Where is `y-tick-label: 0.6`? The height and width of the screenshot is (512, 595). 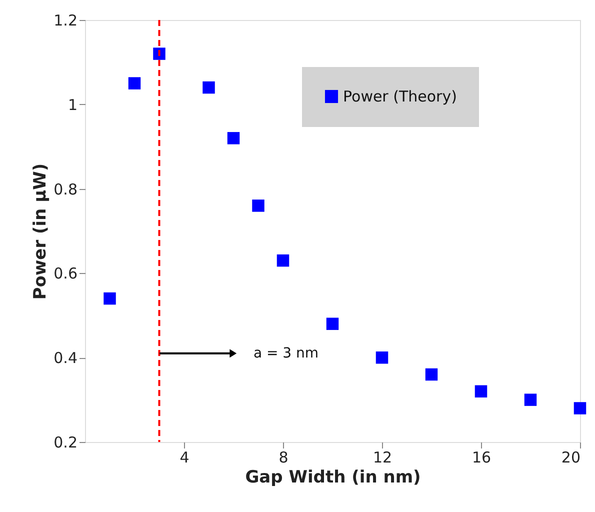 y-tick-label: 0.6 is located at coordinates (66, 273).